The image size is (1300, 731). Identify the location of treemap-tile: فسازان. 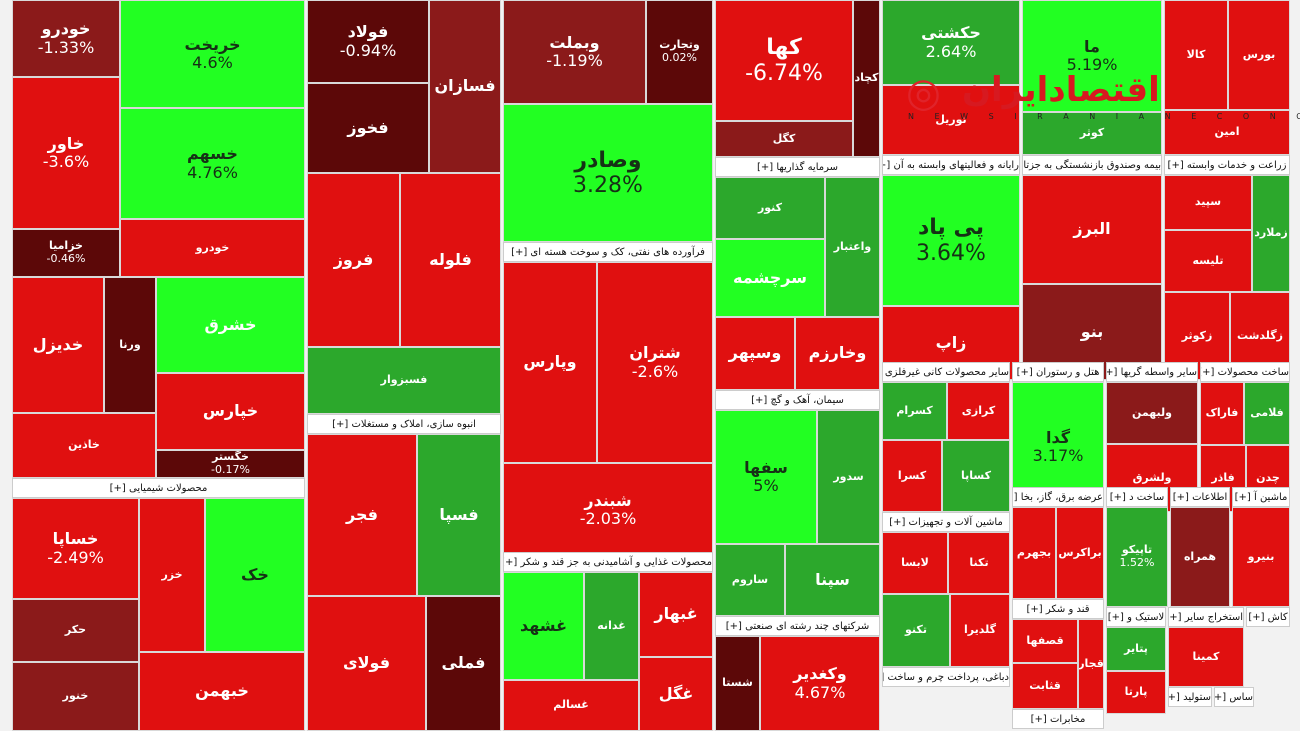
(465, 86).